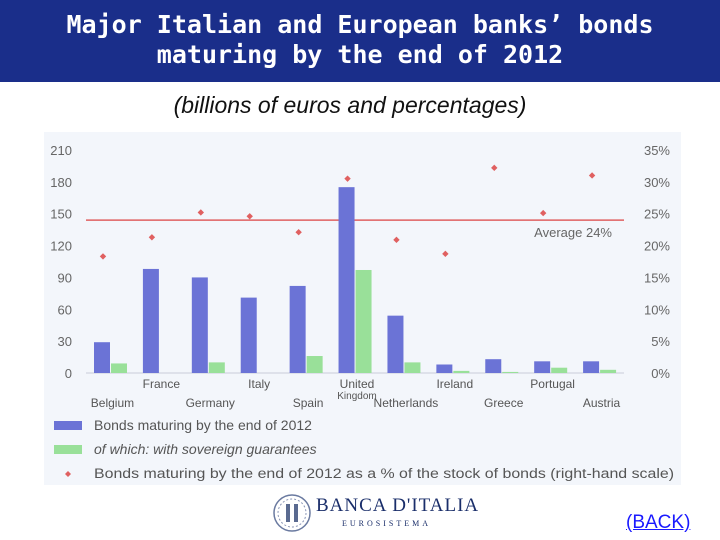  I want to click on slide-title-line2: maturing by the end of 2012, so click(360, 54).